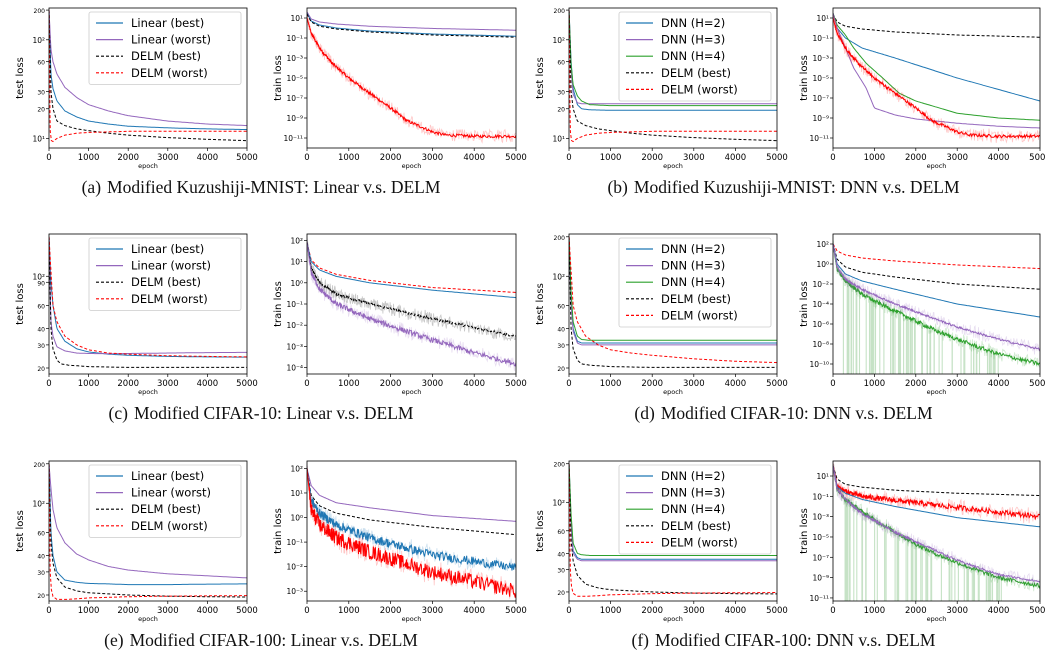 Image resolution: width=1045 pixels, height=657 pixels. Describe the element at coordinates (644, 413) in the screenshot. I see `caption-d-label: (d)` at that location.